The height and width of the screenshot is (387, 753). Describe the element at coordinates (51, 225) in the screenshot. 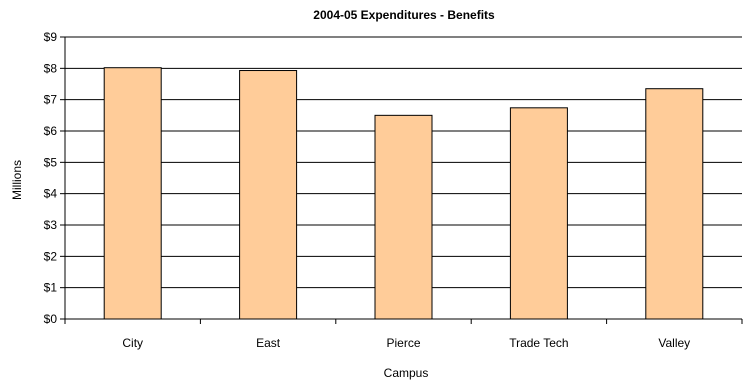

I see `y-tick-label: $3` at that location.